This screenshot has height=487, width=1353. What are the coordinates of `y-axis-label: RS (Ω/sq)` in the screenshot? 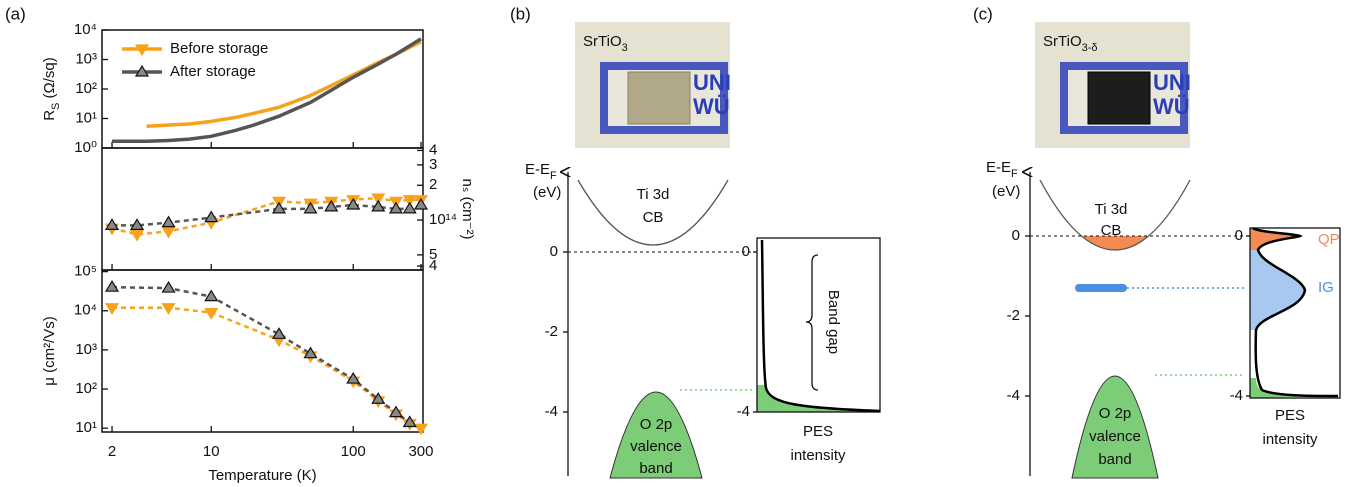 It's located at (51, 89).